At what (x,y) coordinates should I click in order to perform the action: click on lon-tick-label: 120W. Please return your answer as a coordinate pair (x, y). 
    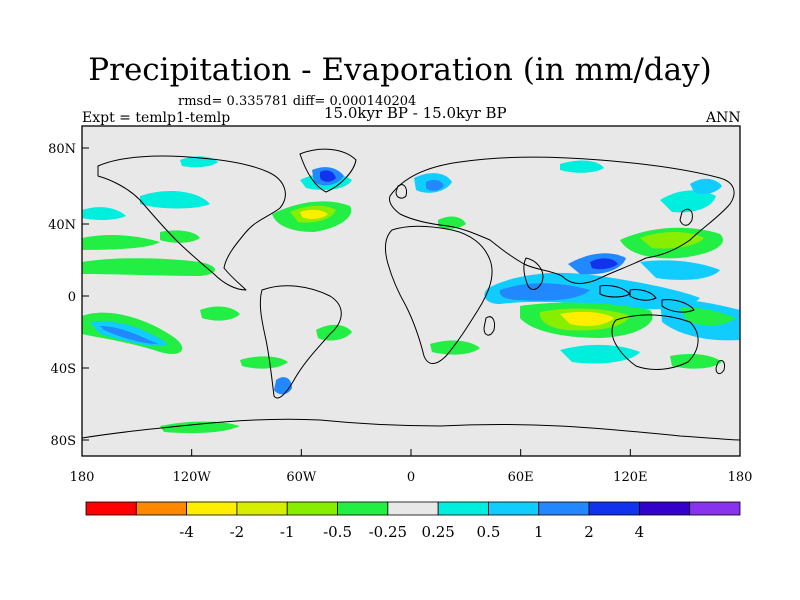
    Looking at the image, I should click on (192, 477).